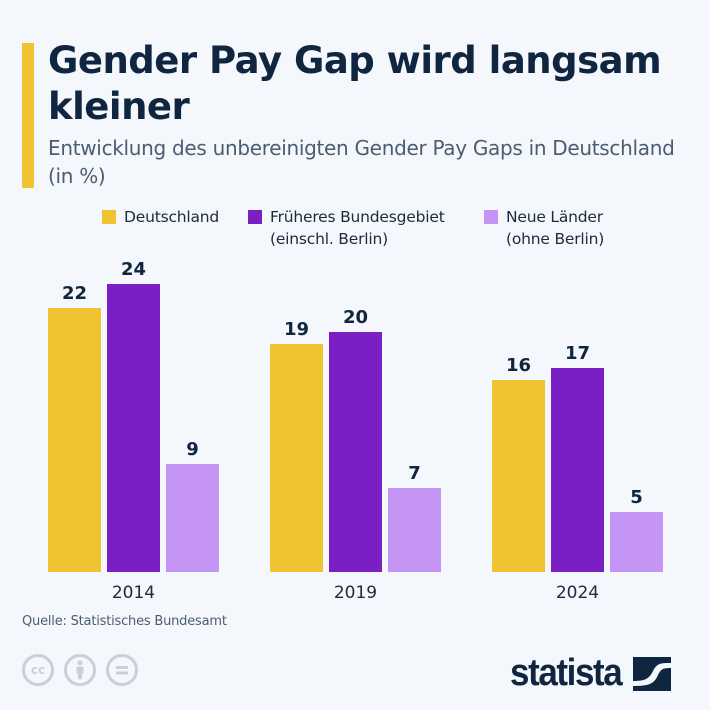 This screenshot has width=710, height=710. Describe the element at coordinates (28, 115) in the screenshot. I see `title-accent-bar` at that location.